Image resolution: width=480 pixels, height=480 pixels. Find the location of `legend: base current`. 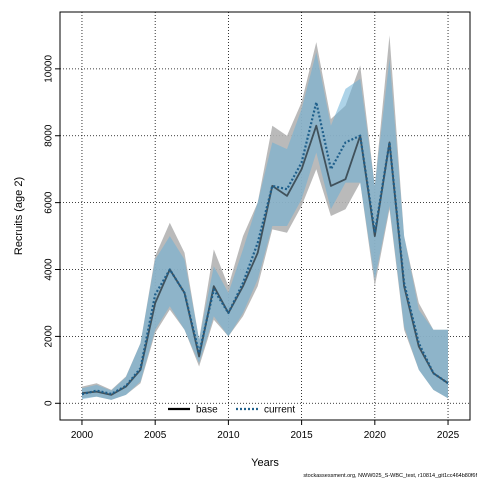

legend: base current is located at coordinates (231, 410).